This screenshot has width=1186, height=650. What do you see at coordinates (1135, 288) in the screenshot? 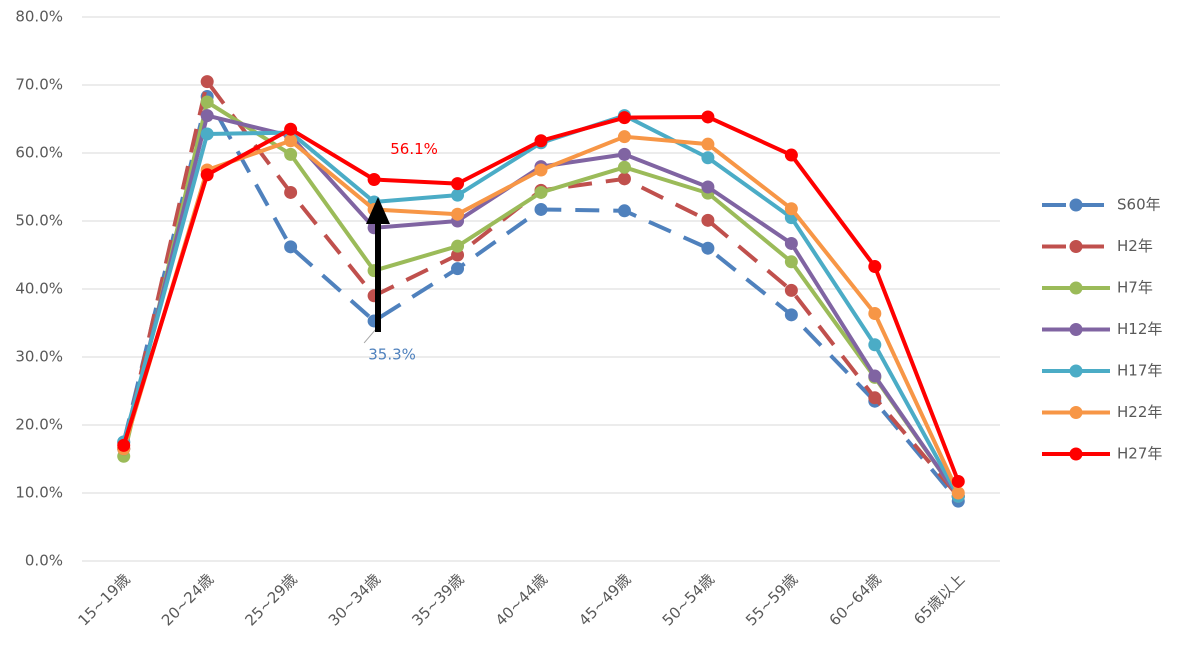
I see `legend-label: H7年` at bounding box center [1135, 288].